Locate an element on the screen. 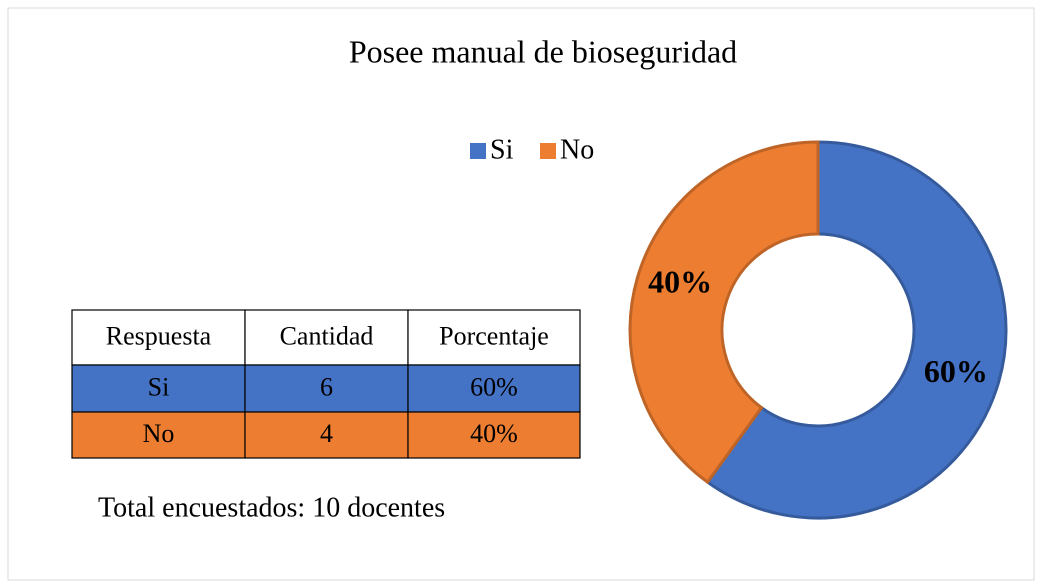 The height and width of the screenshot is (587, 1042). table-cell-text: 6 is located at coordinates (326, 386).